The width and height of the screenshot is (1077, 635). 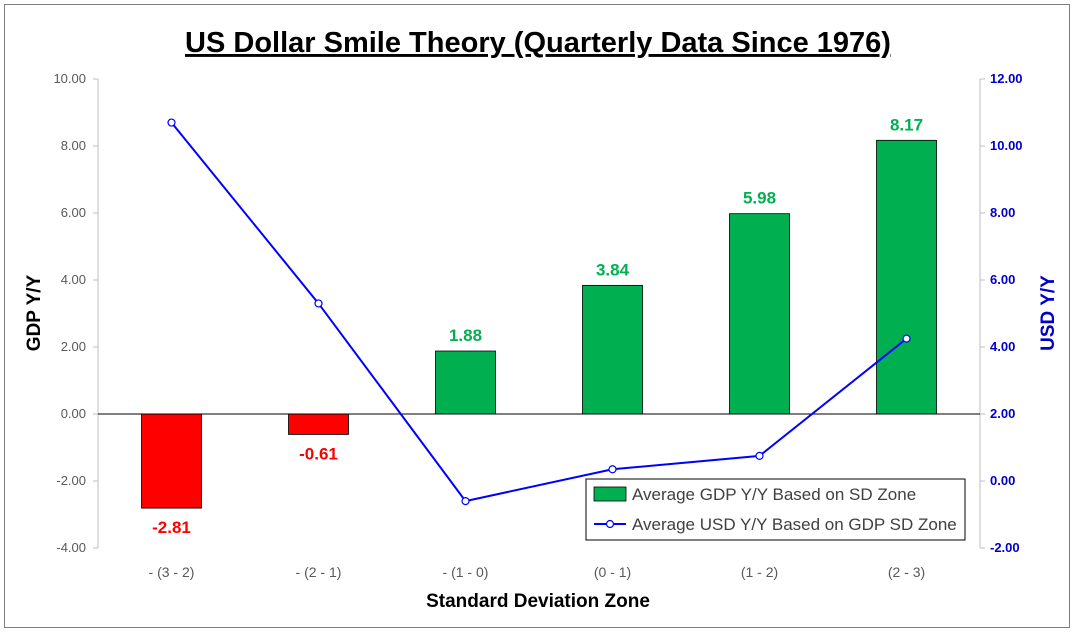 I want to click on bar-value-label: 3.84, so click(x=613, y=269).